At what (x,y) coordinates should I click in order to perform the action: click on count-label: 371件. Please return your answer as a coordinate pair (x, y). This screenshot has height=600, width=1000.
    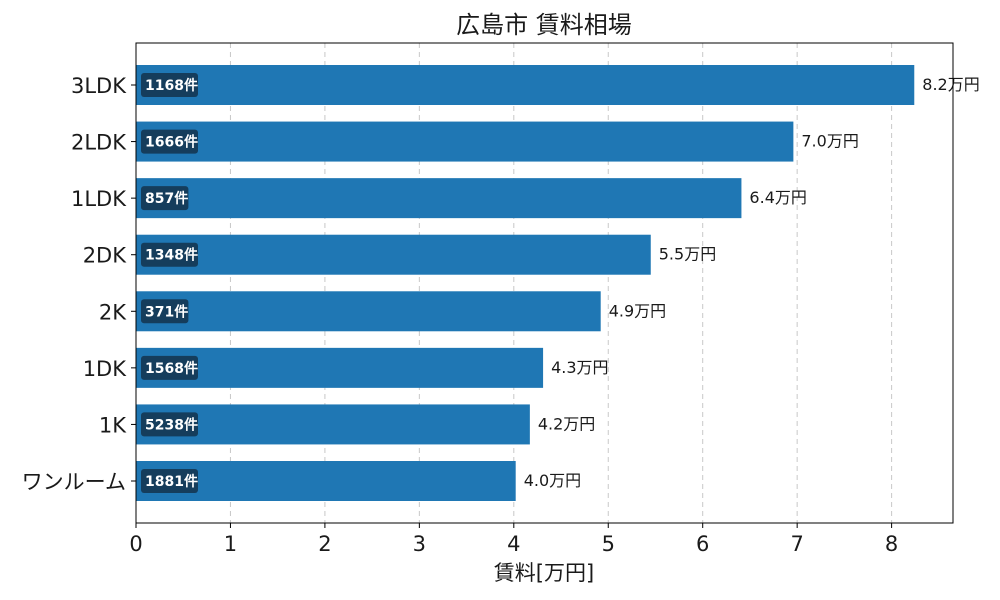
    Looking at the image, I should click on (166, 311).